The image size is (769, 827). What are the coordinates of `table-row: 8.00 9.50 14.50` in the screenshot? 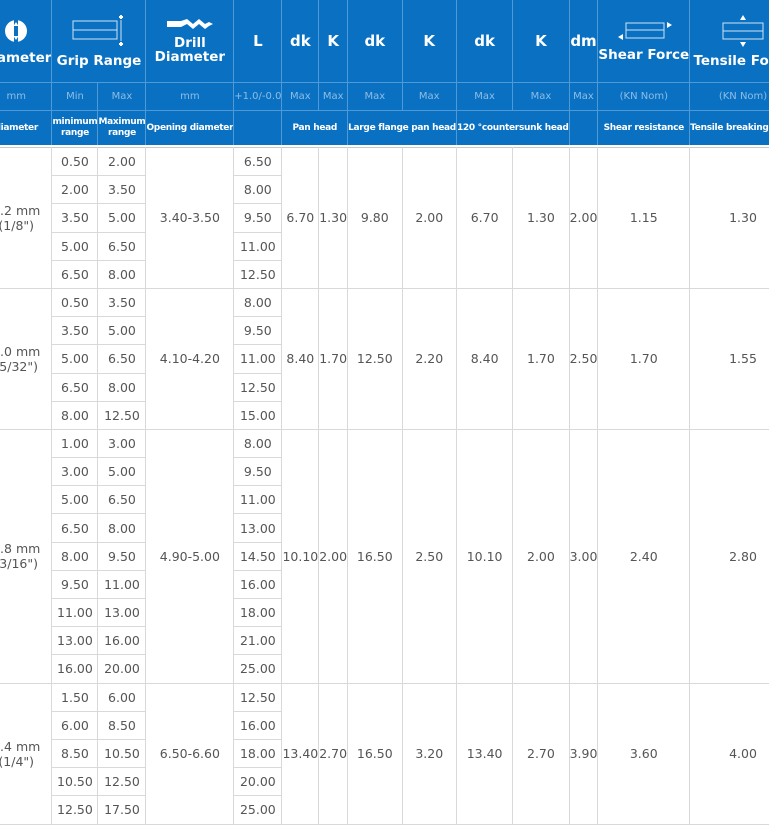 It's located at (384, 556).